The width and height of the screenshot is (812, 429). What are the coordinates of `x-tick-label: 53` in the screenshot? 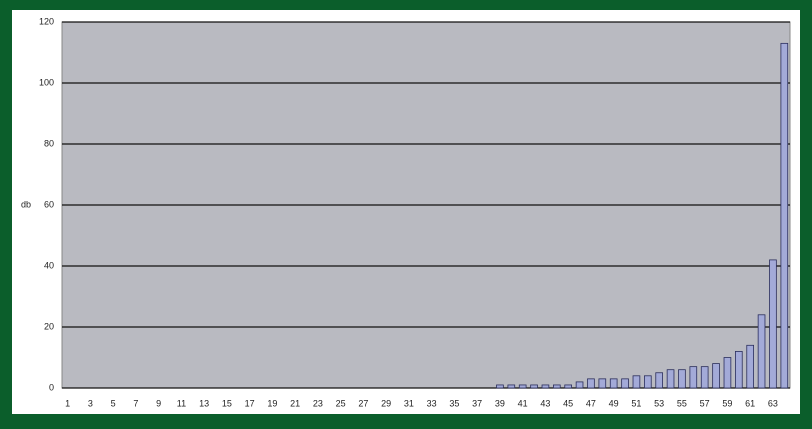 It's located at (659, 403).